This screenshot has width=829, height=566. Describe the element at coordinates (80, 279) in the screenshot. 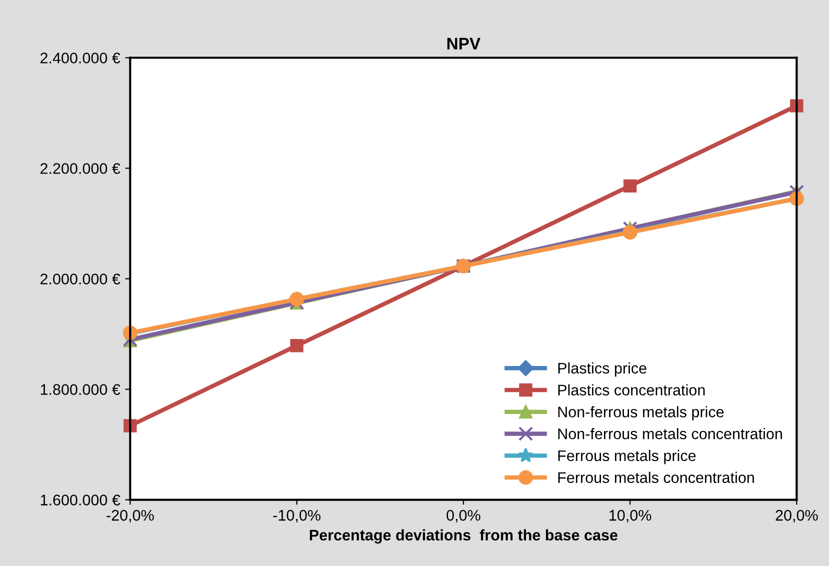

I see `y-tick-label: 2.000.000 €` at that location.